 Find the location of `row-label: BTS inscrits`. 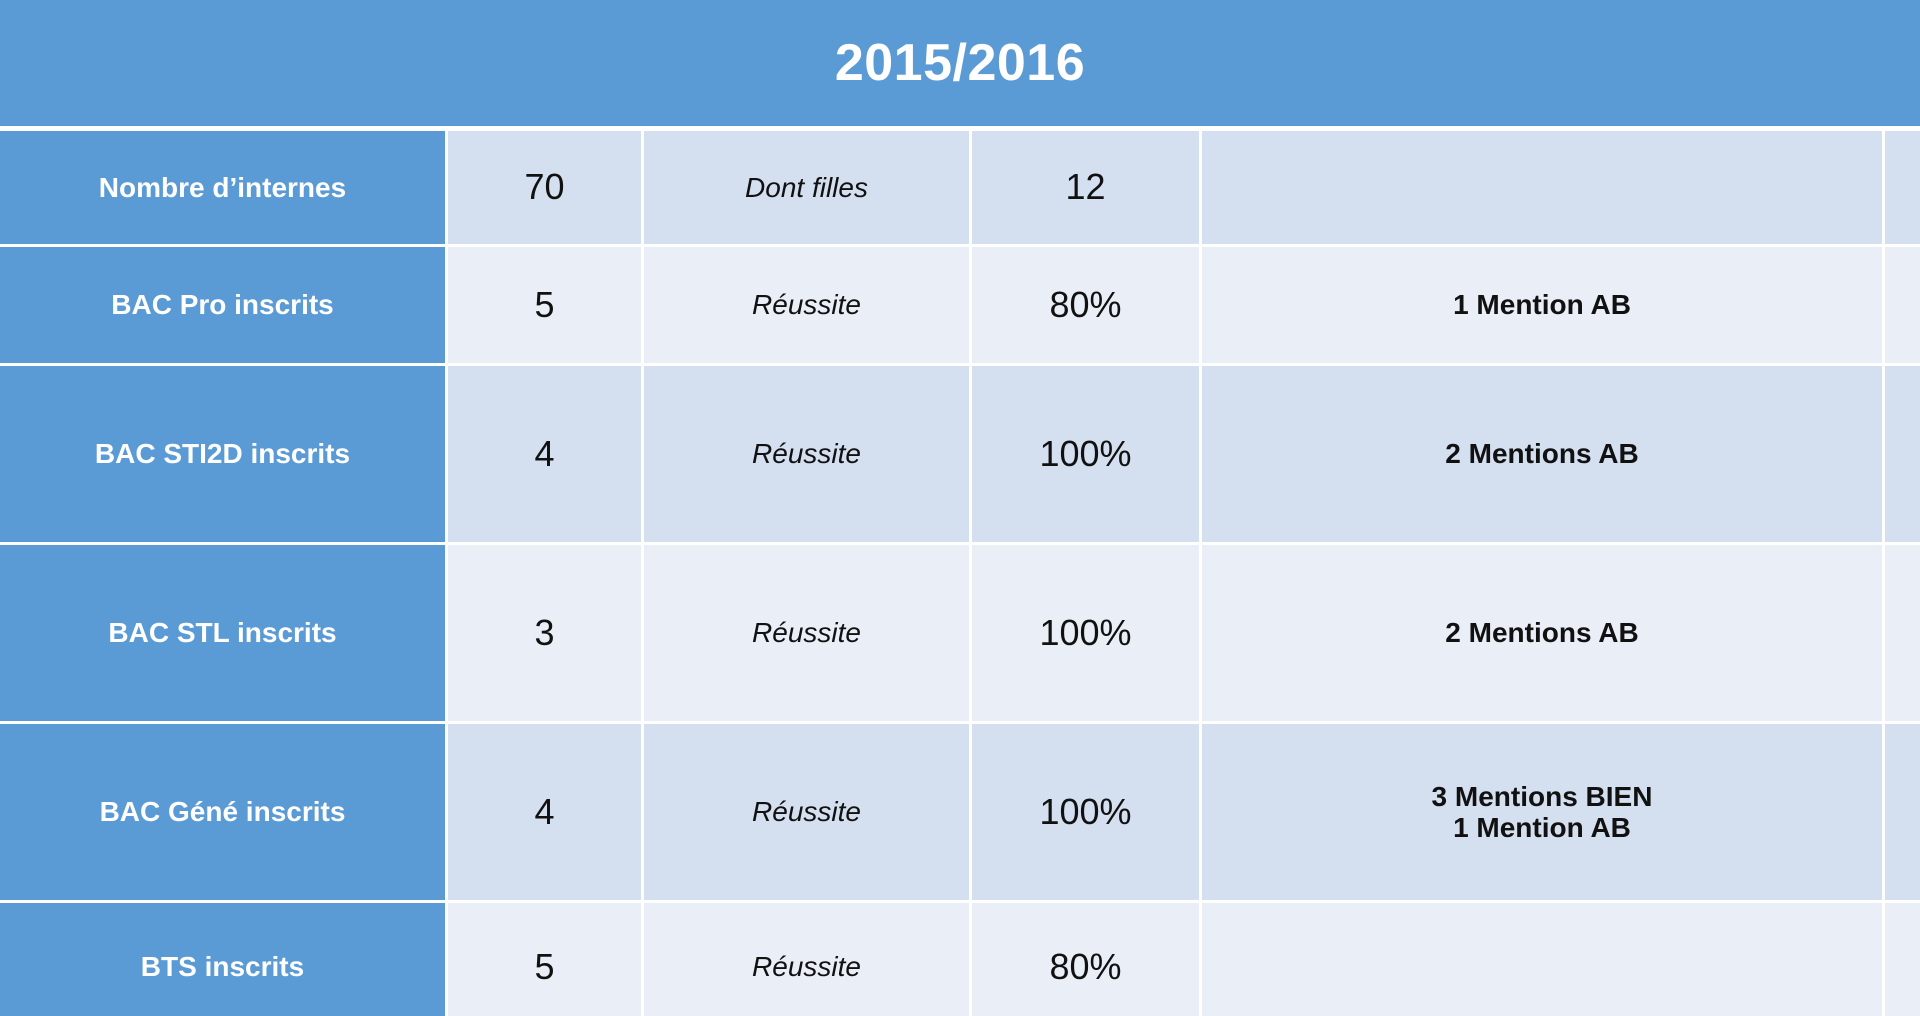

row-label: BTS inscrits is located at coordinates (222, 959).